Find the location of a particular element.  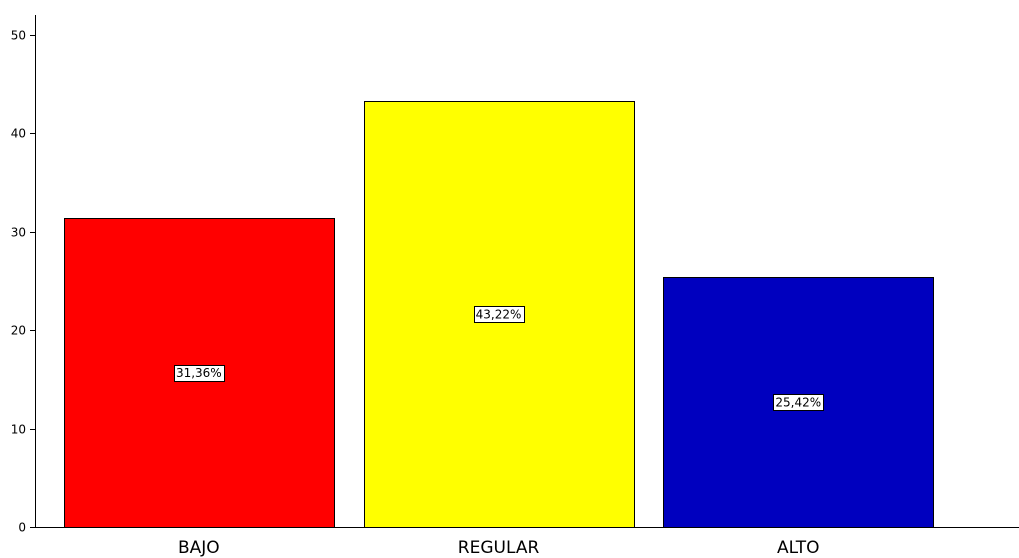

data-label: 43,22% is located at coordinates (499, 314).